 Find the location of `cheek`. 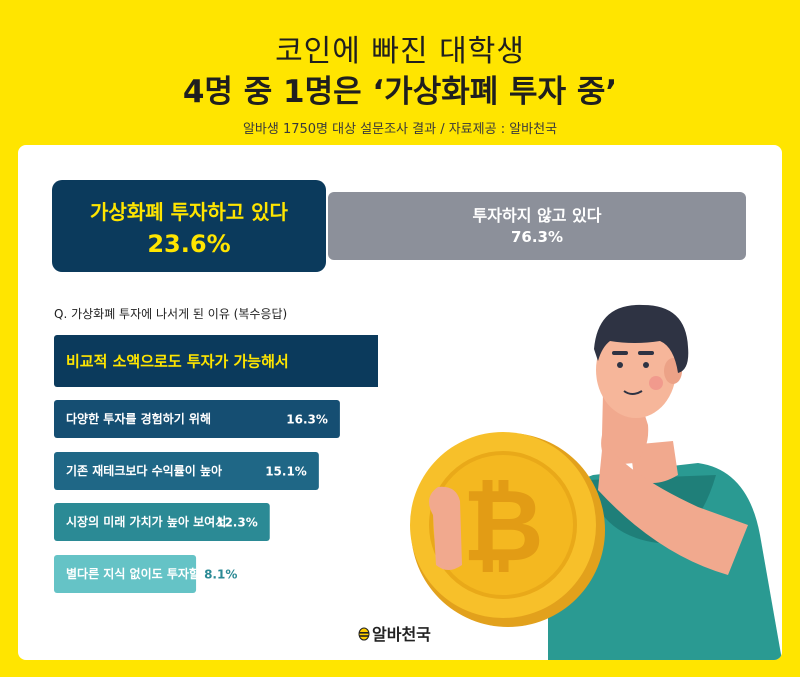

cheek is located at coordinates (656, 383).